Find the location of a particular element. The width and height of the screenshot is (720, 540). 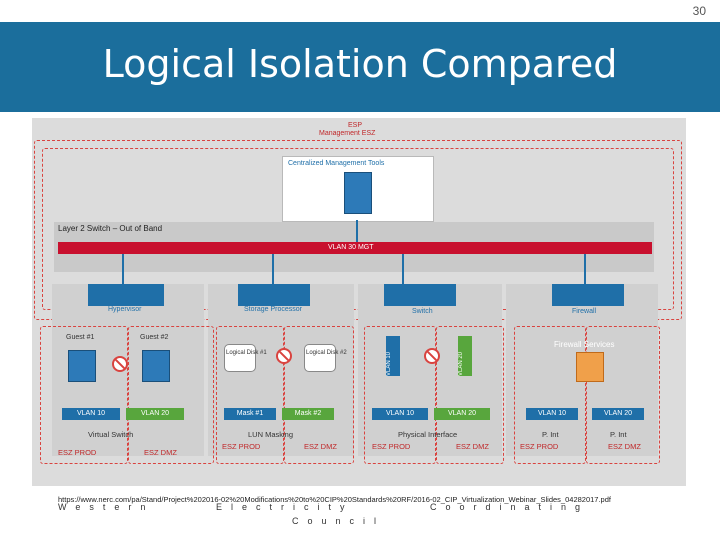

footer-word-electricity: Electricity is located at coordinates (285, 507).